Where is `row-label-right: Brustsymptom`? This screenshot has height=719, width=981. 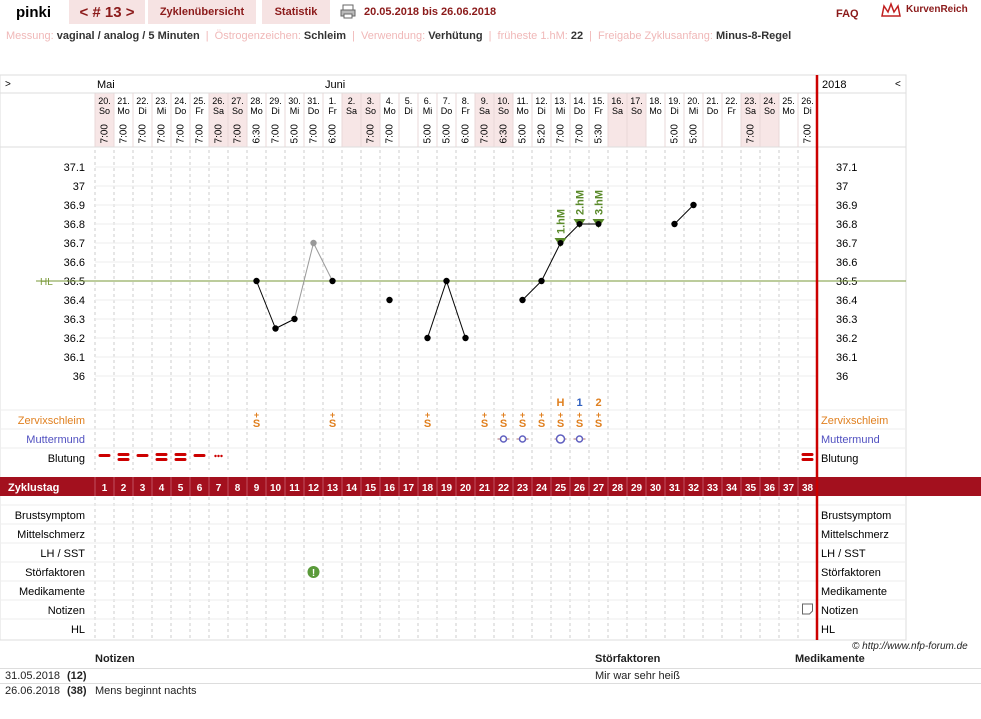 row-label-right: Brustsymptom is located at coordinates (856, 516).